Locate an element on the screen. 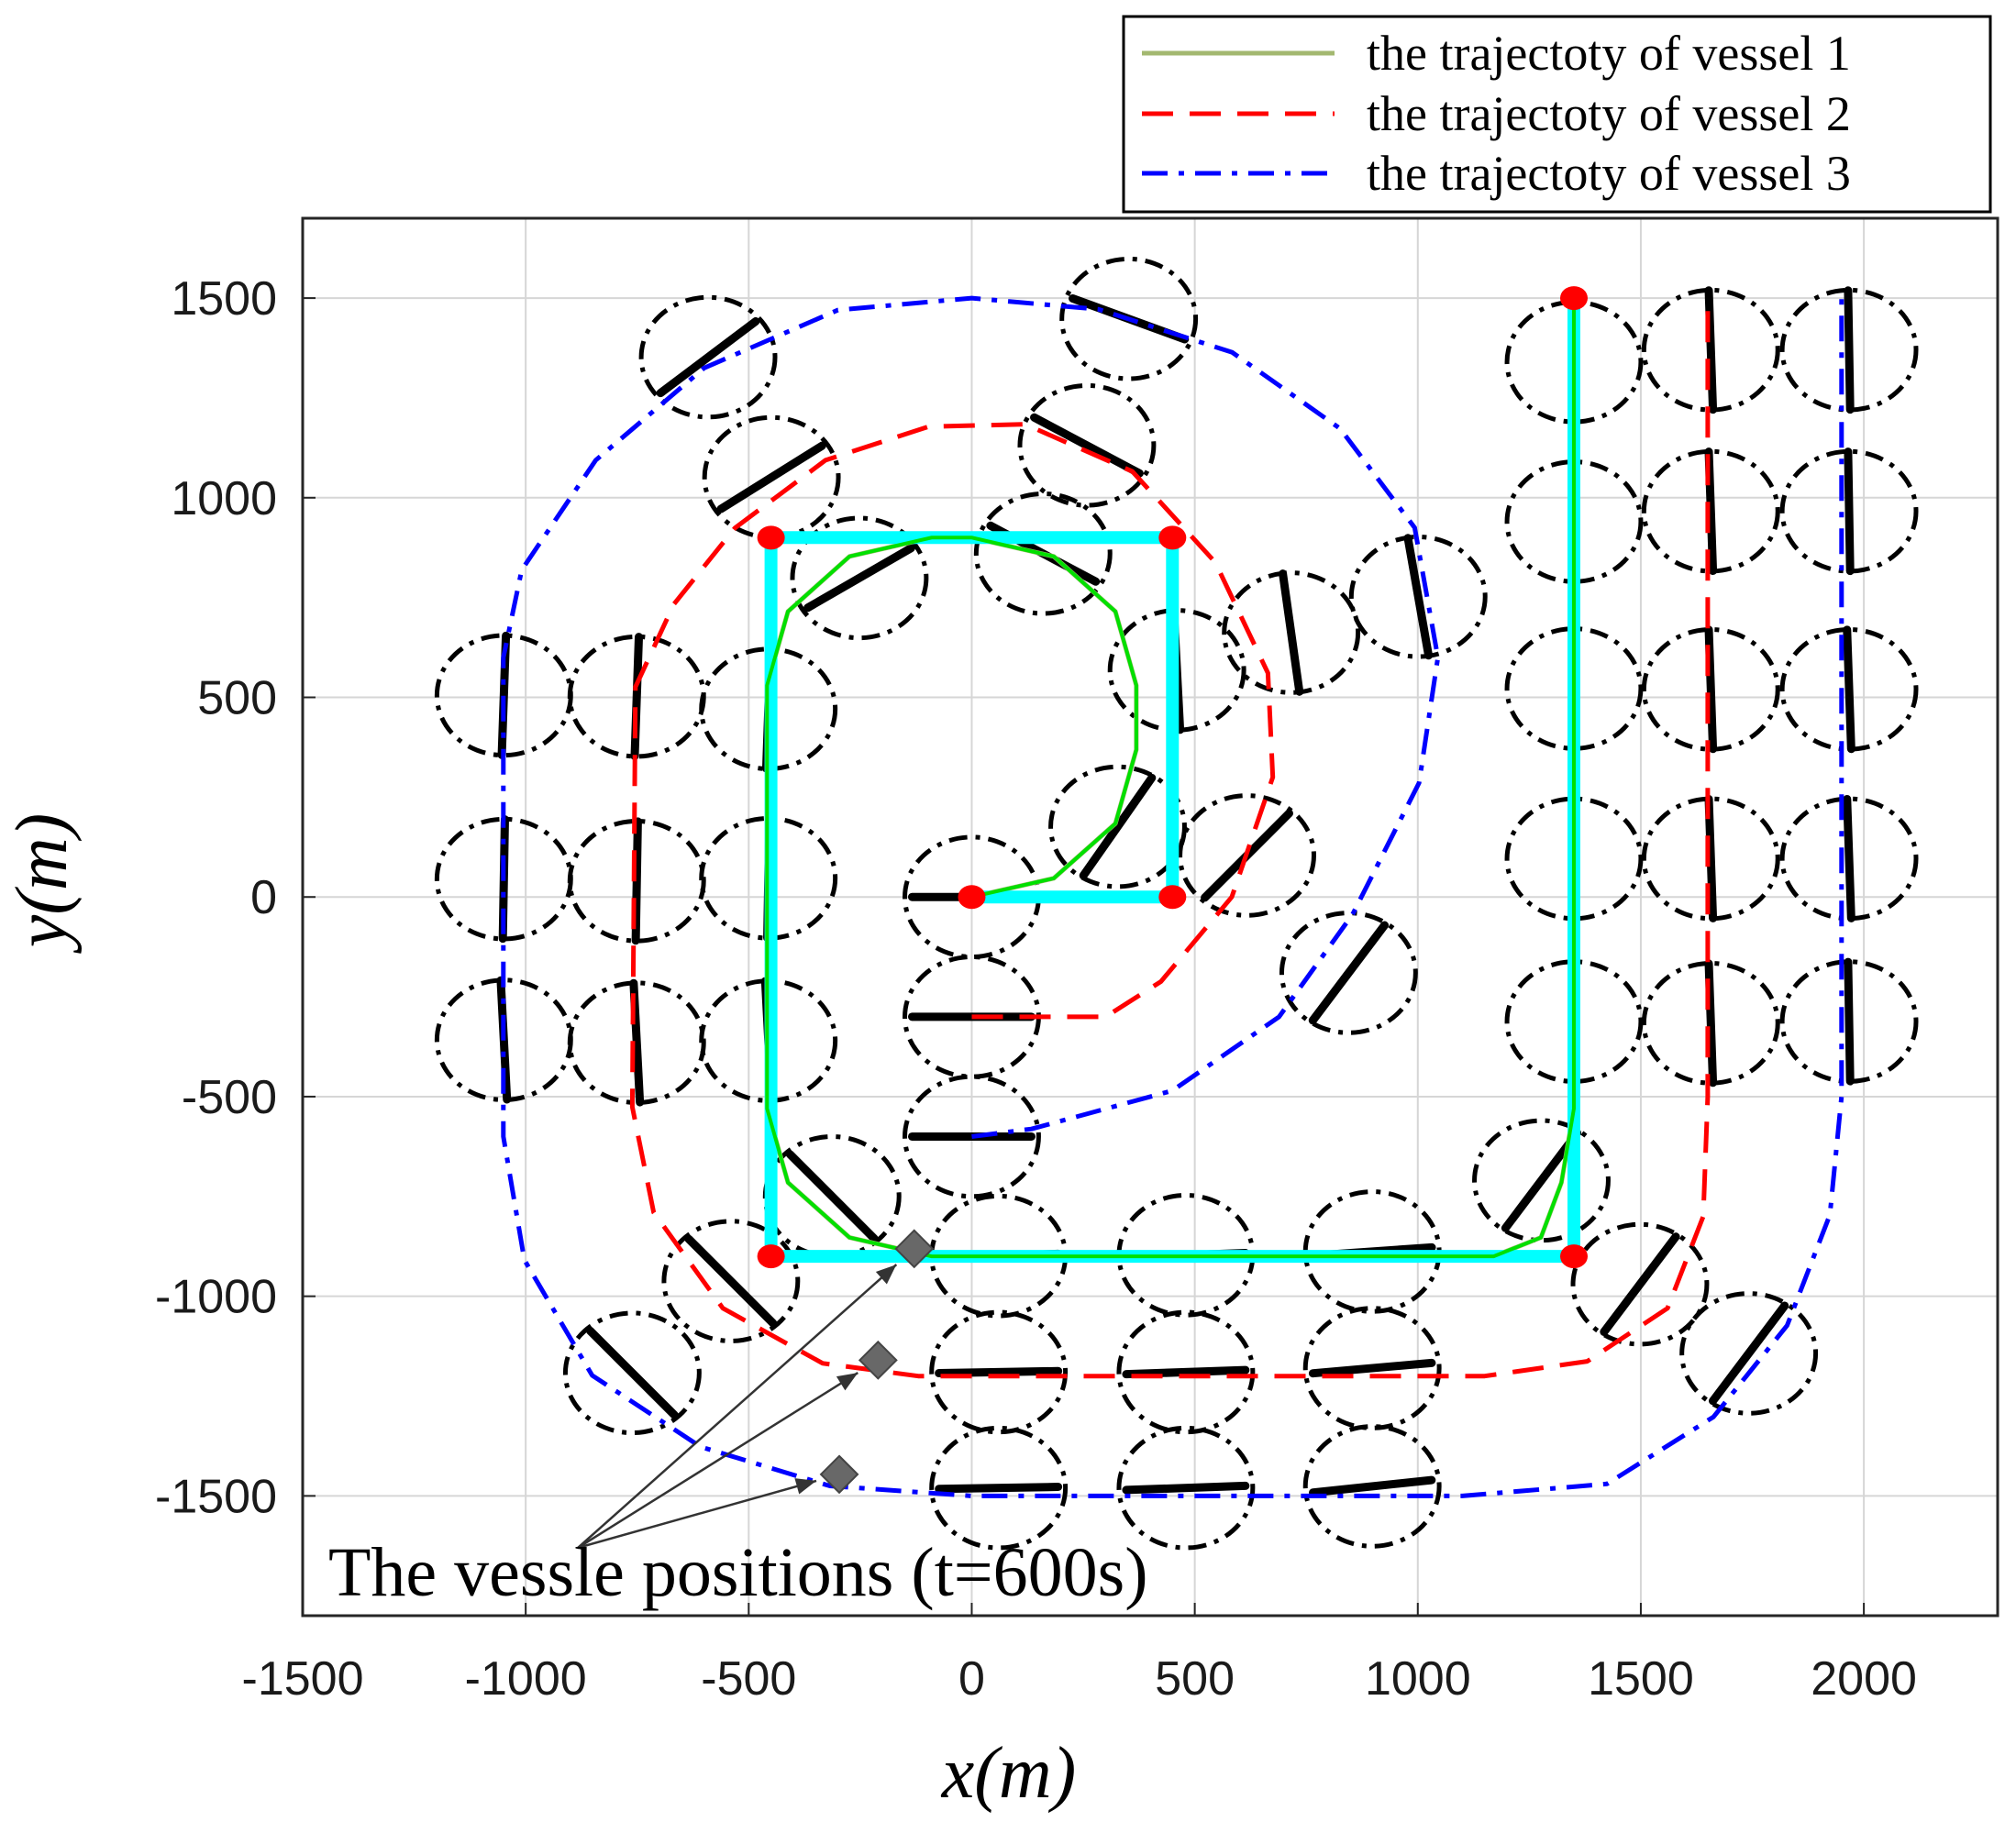 This screenshot has height=1822, width=2016. x-axis-label: x(m) is located at coordinates (1009, 1773).